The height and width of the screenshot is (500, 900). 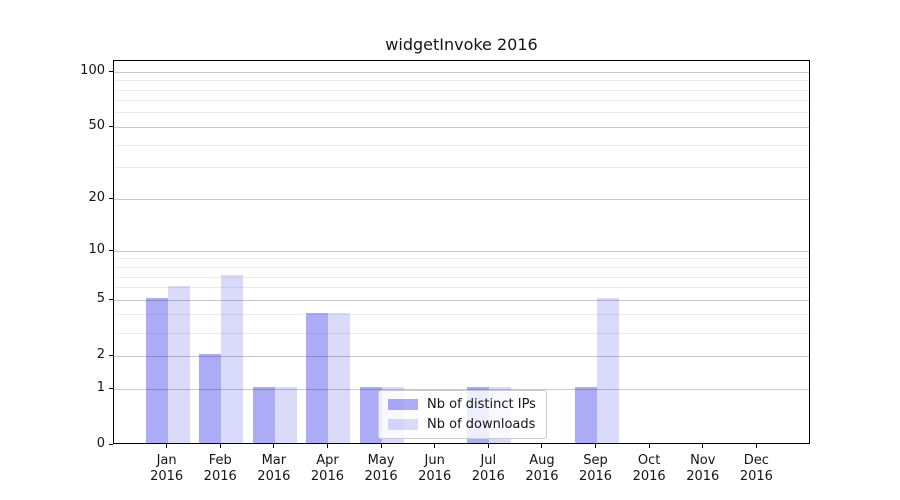 What do you see at coordinates (339, 378) in the screenshot?
I see `bar-apr-downloads` at bounding box center [339, 378].